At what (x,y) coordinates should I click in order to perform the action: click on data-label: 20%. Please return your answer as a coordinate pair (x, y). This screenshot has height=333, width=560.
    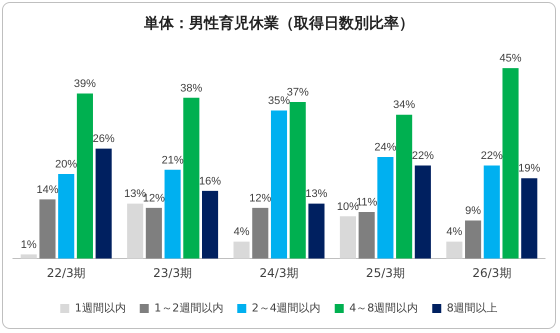
    Looking at the image, I should click on (66, 164).